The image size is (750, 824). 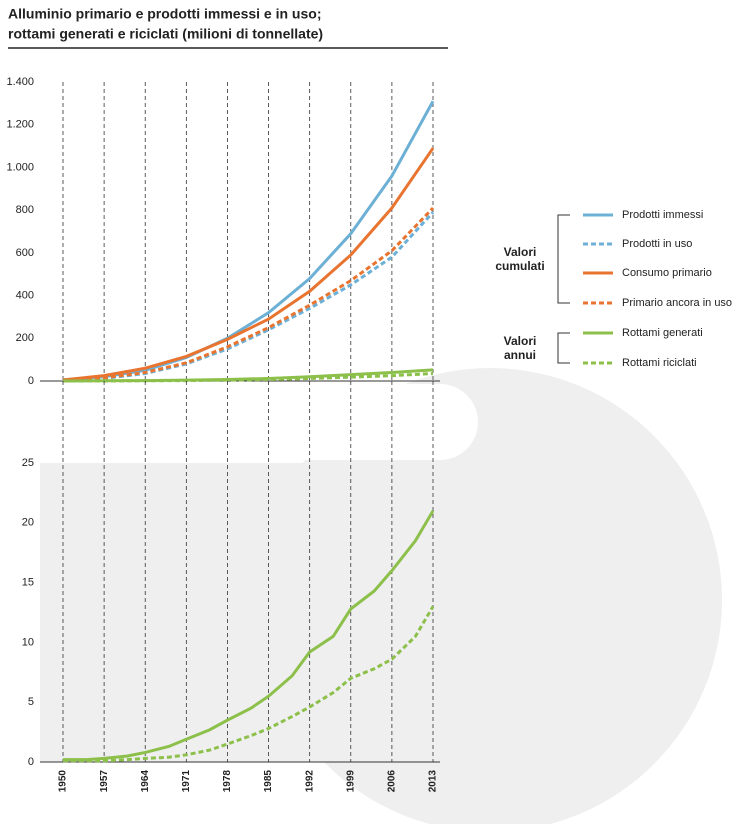 I want to click on y-tick-label: 1.200, so click(x=20, y=125).